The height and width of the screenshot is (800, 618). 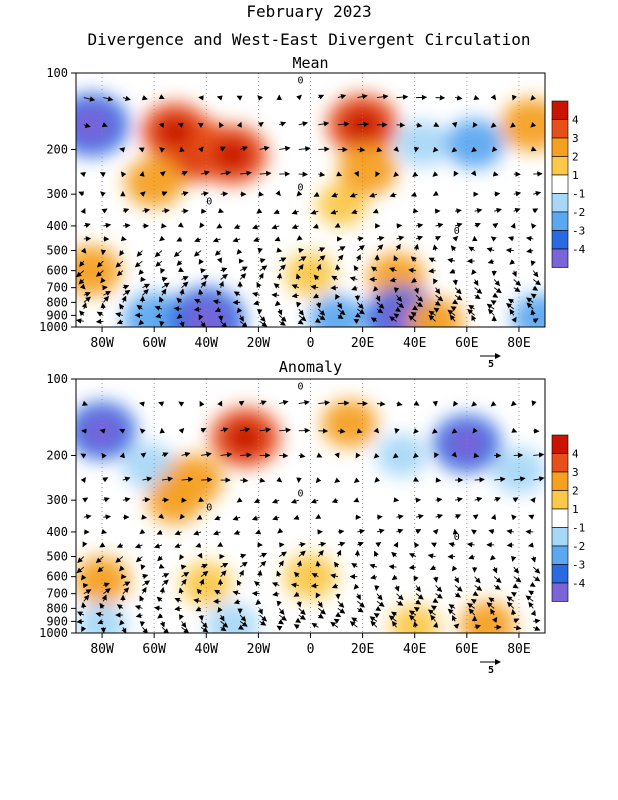 What do you see at coordinates (422, 143) in the screenshot?
I see `field-cell` at bounding box center [422, 143].